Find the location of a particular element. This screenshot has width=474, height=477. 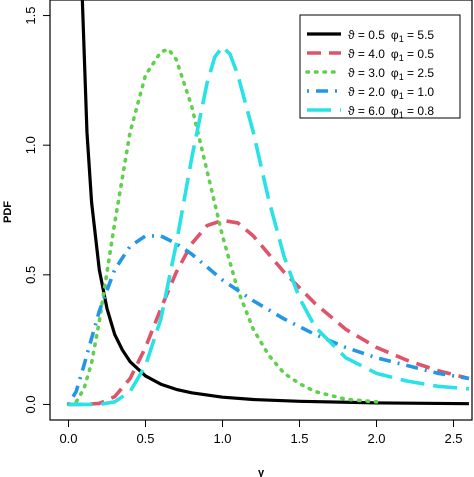

legend-phi-value: = 2.5 is located at coordinates (419, 73).